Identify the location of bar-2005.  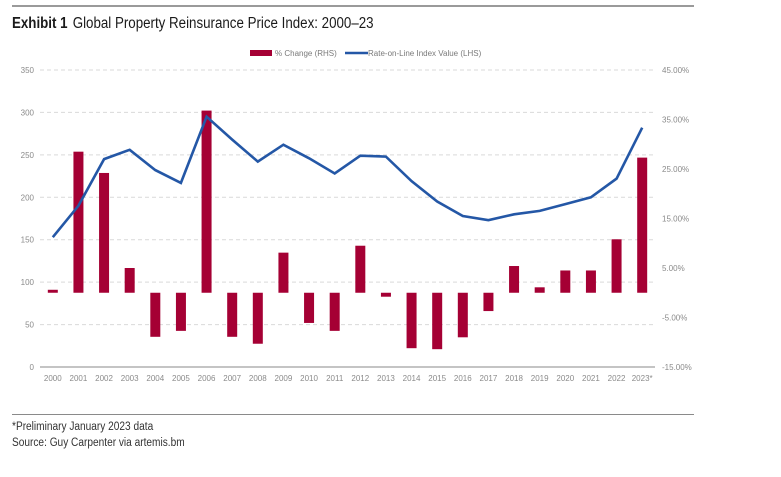
(180, 311).